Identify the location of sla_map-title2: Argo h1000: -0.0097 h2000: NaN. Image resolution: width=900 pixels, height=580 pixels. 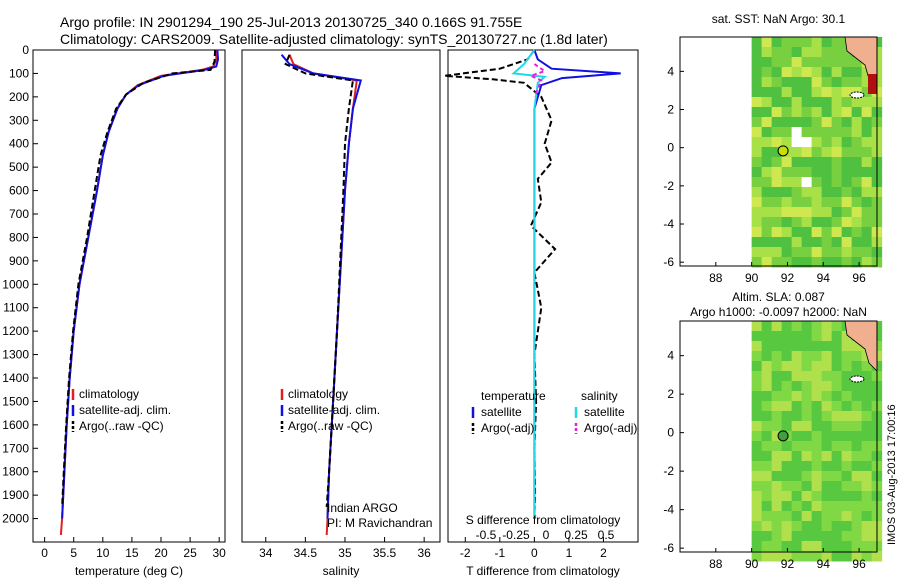
(778, 312).